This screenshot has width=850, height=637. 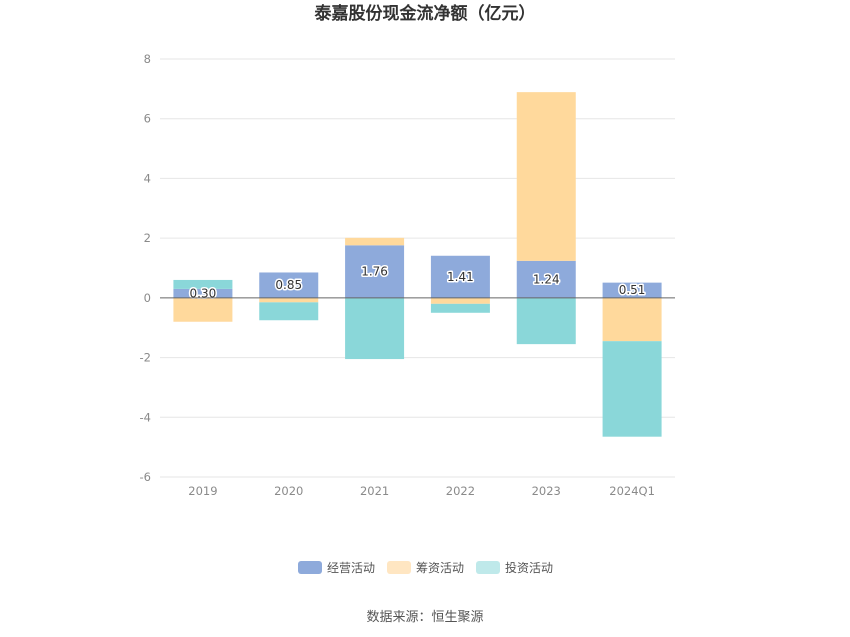 I want to click on x-tick-label: 2024Q1, so click(x=632, y=491).